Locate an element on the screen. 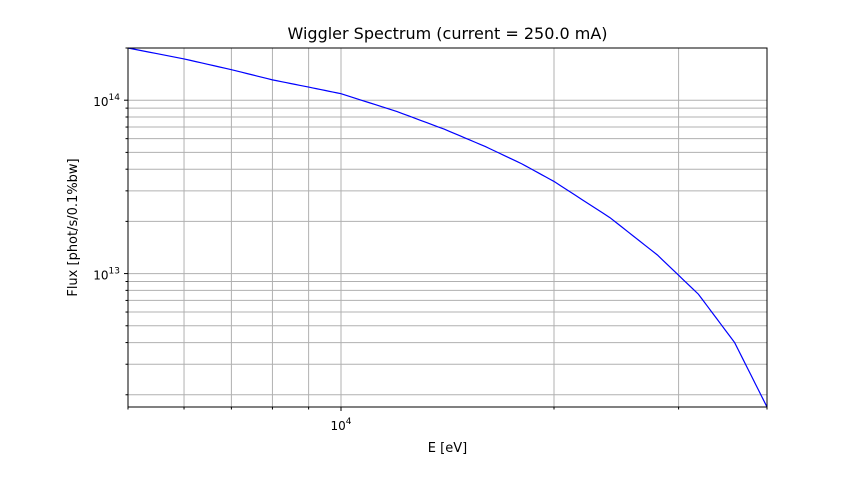 The width and height of the screenshot is (852, 483). x-tick-label: 104 is located at coordinates (340, 425).